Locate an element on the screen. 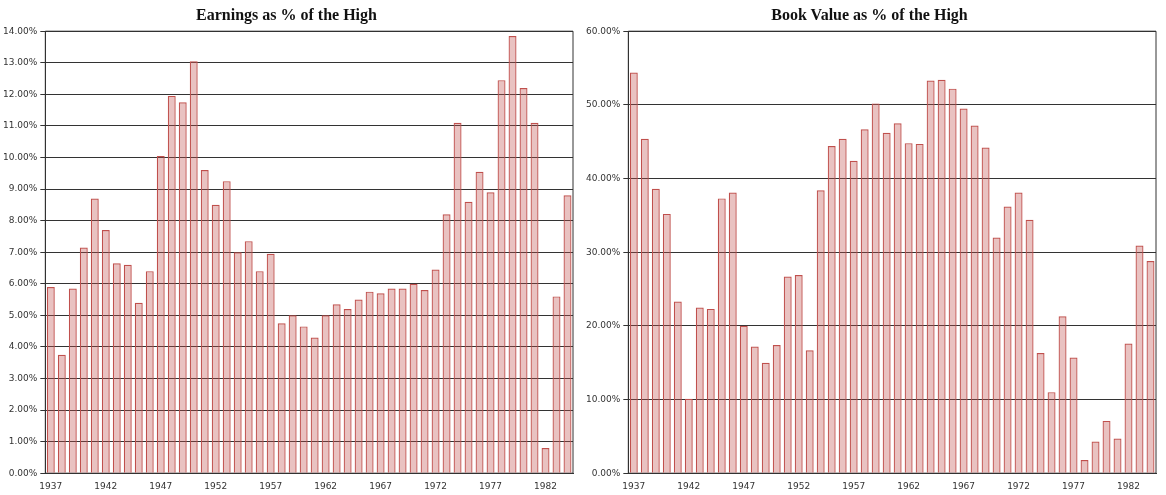 The width and height of the screenshot is (1166, 495). y-tick-label: 5.00% is located at coordinates (23, 314).